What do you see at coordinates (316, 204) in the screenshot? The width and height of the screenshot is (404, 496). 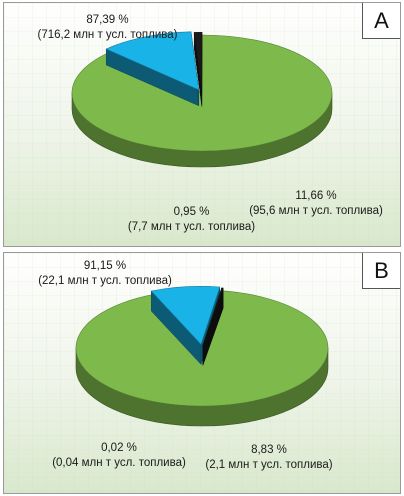 I see `slice-label-a-blue: 11,66 % (95,6 млн т усл. топлива)` at bounding box center [316, 204].